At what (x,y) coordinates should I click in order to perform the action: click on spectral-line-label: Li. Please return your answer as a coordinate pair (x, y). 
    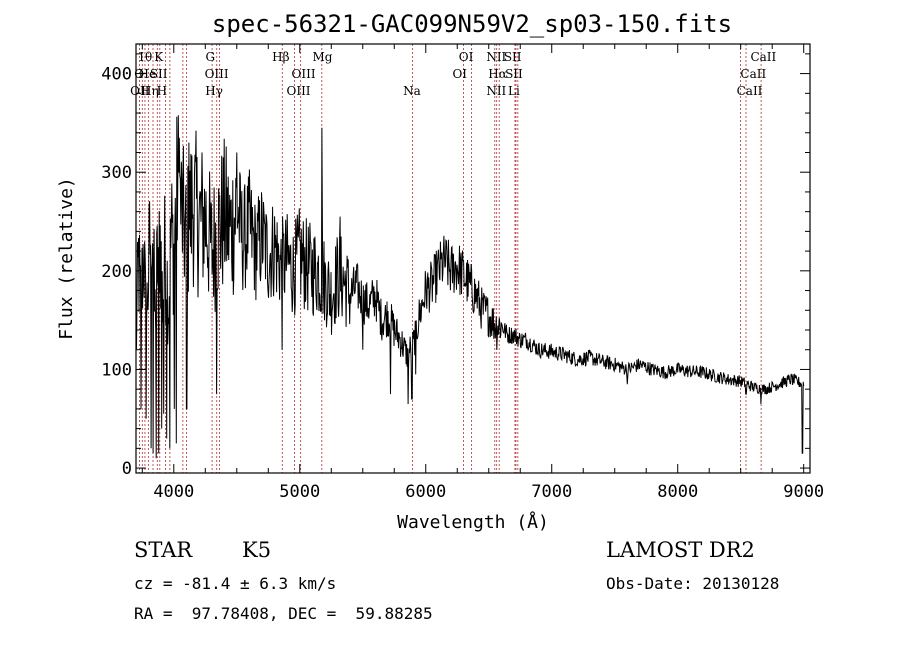
    Looking at the image, I should click on (514, 91).